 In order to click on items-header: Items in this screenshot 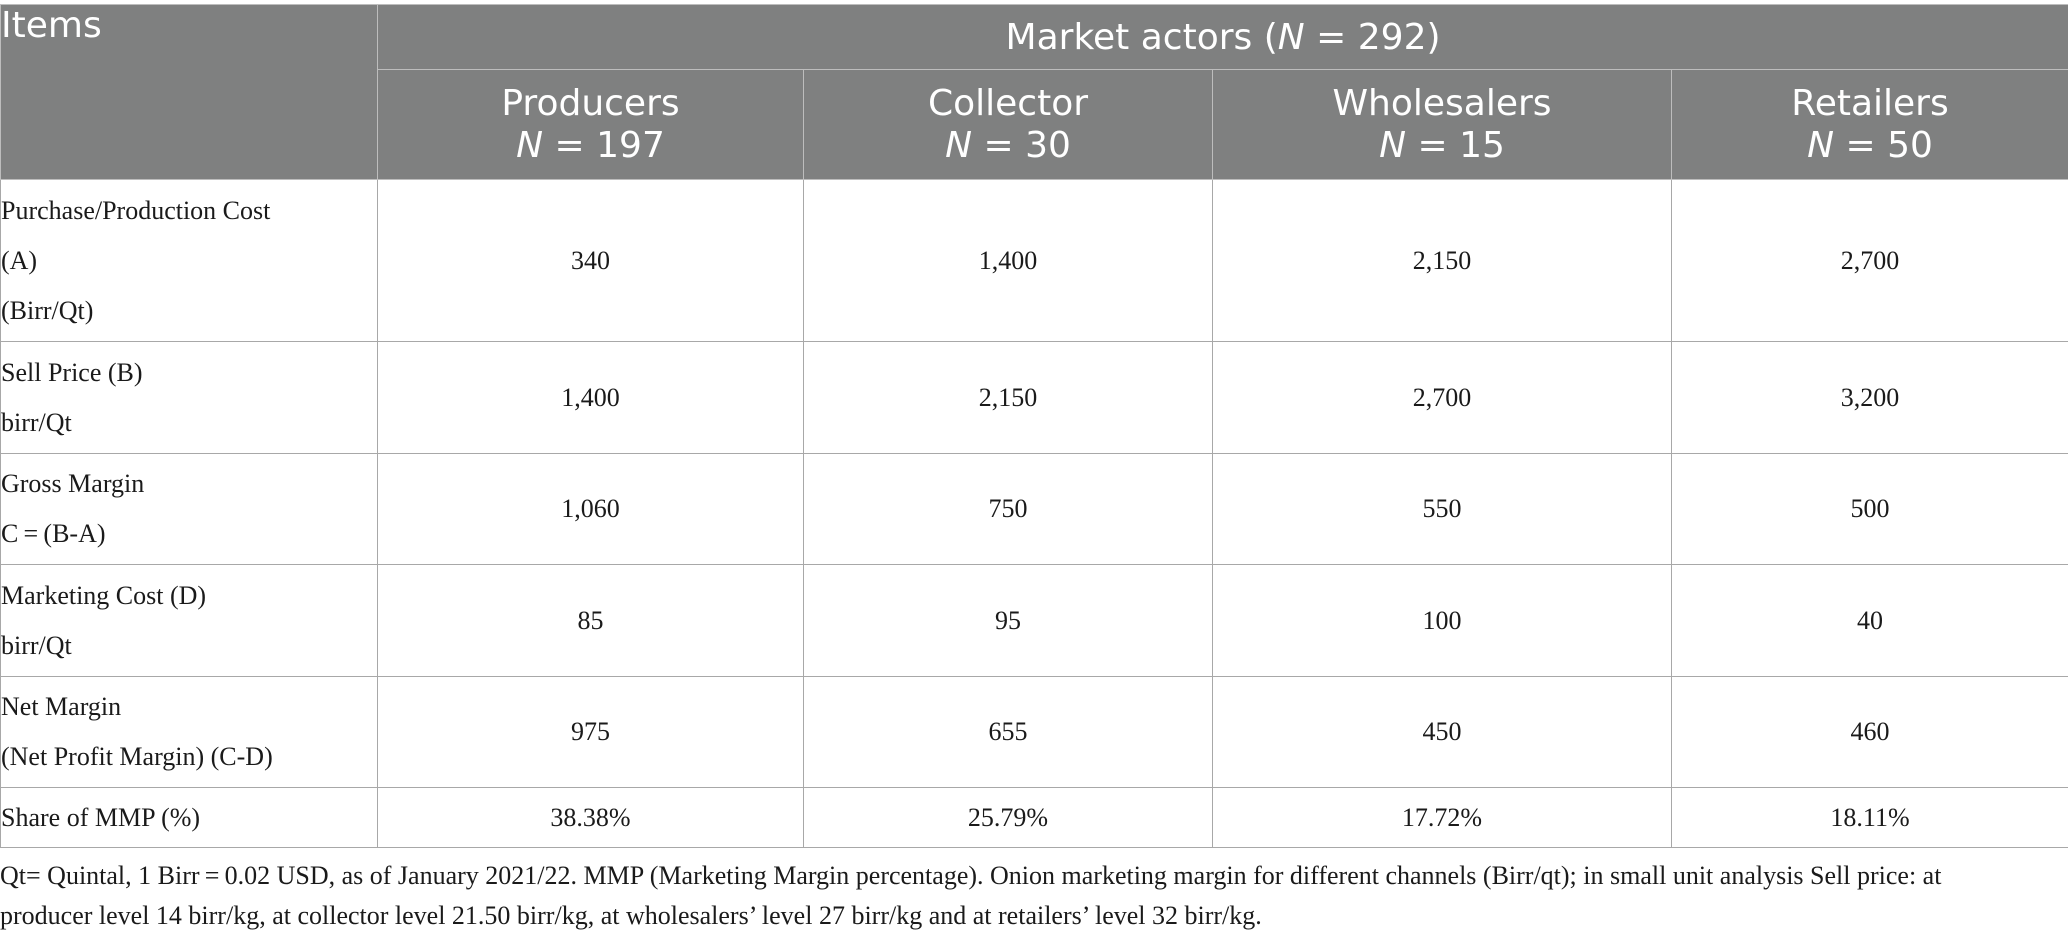, I will do `click(189, 92)`.